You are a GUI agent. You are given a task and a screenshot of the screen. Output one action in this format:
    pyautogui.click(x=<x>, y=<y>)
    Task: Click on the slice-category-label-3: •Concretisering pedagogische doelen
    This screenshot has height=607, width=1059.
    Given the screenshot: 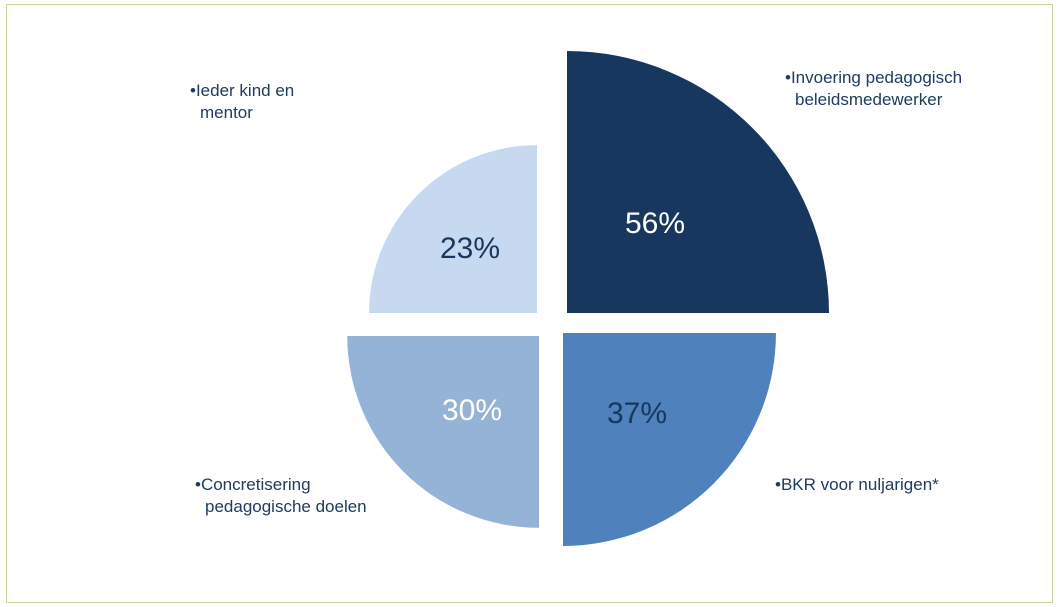 What is the action you would take?
    pyautogui.click(x=281, y=495)
    